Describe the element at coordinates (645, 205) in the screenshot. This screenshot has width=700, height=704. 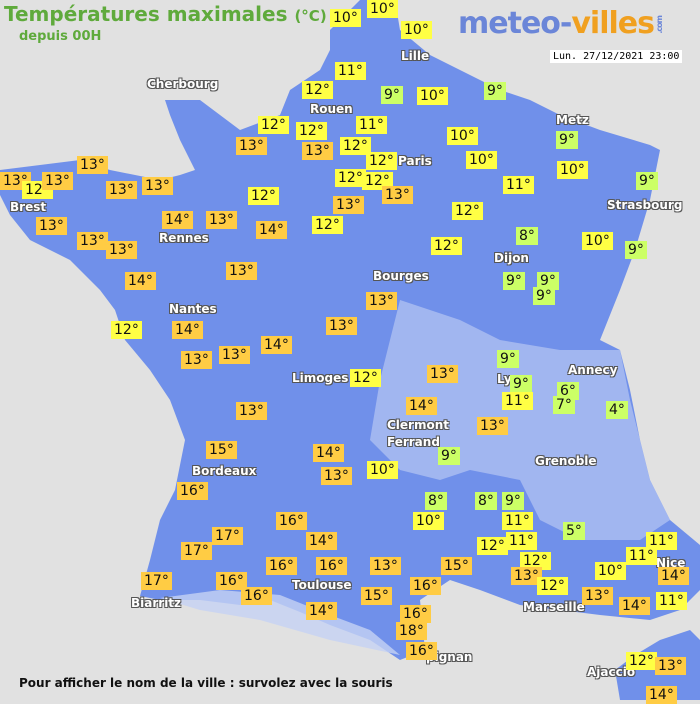
I see `city-label: Strasbourg` at that location.